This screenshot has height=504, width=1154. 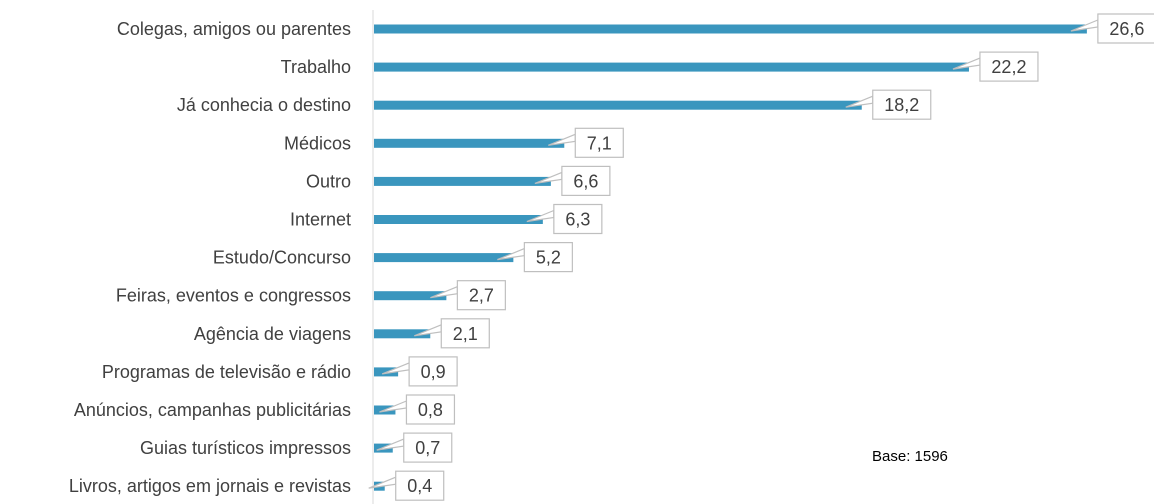 What do you see at coordinates (210, 486) in the screenshot?
I see `category-label: Livros, artigos em jornais e revistas` at bounding box center [210, 486].